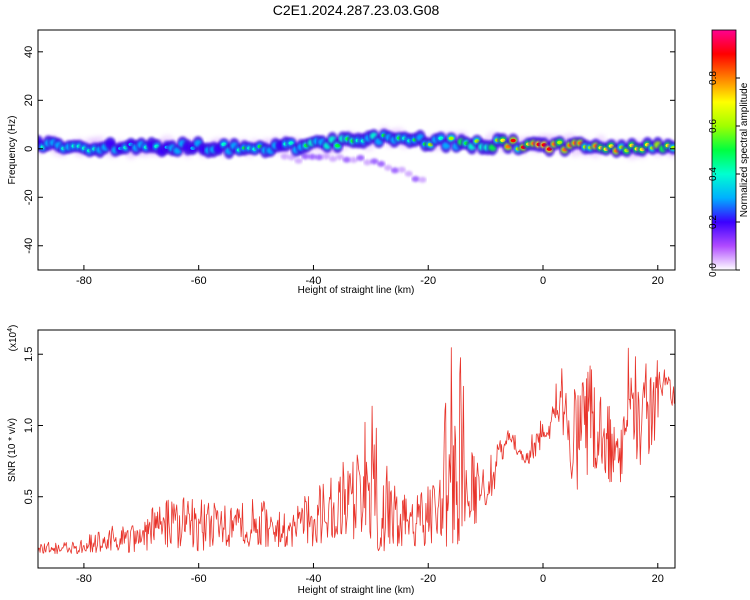  Describe the element at coordinates (744, 149) in the screenshot. I see `colorbar-label: Normalized spectral amplitude` at that location.